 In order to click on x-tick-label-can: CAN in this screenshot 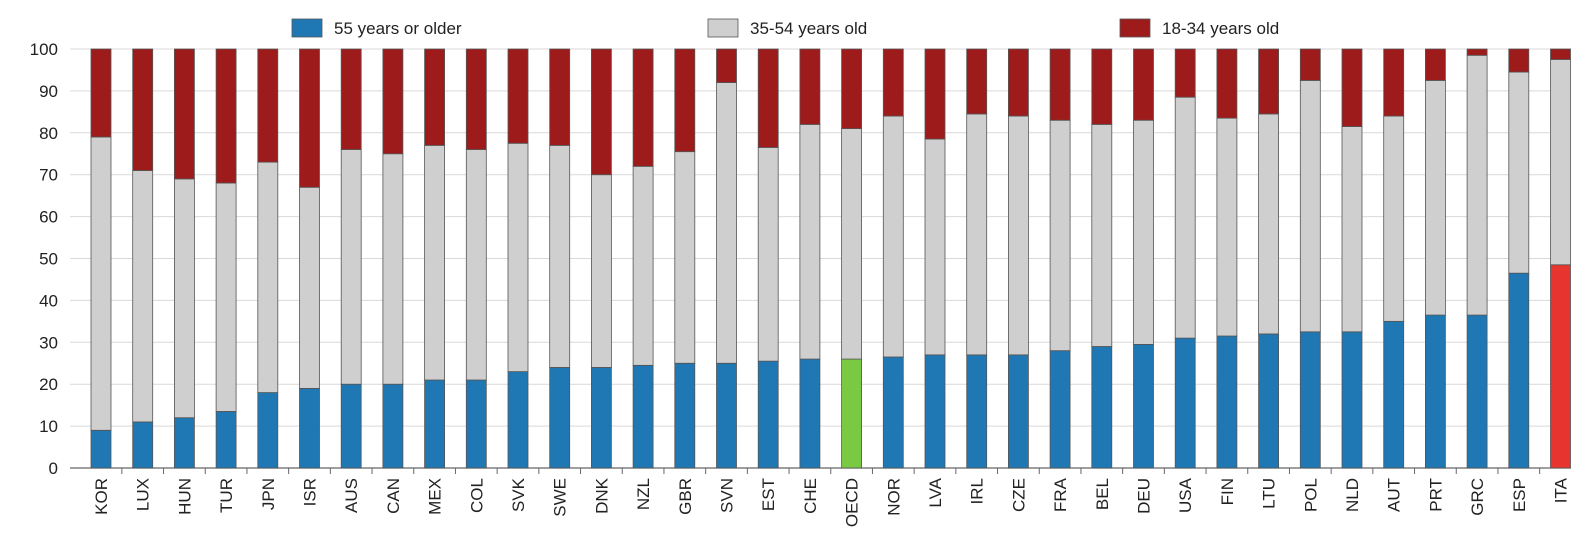, I will do `click(393, 496)`.